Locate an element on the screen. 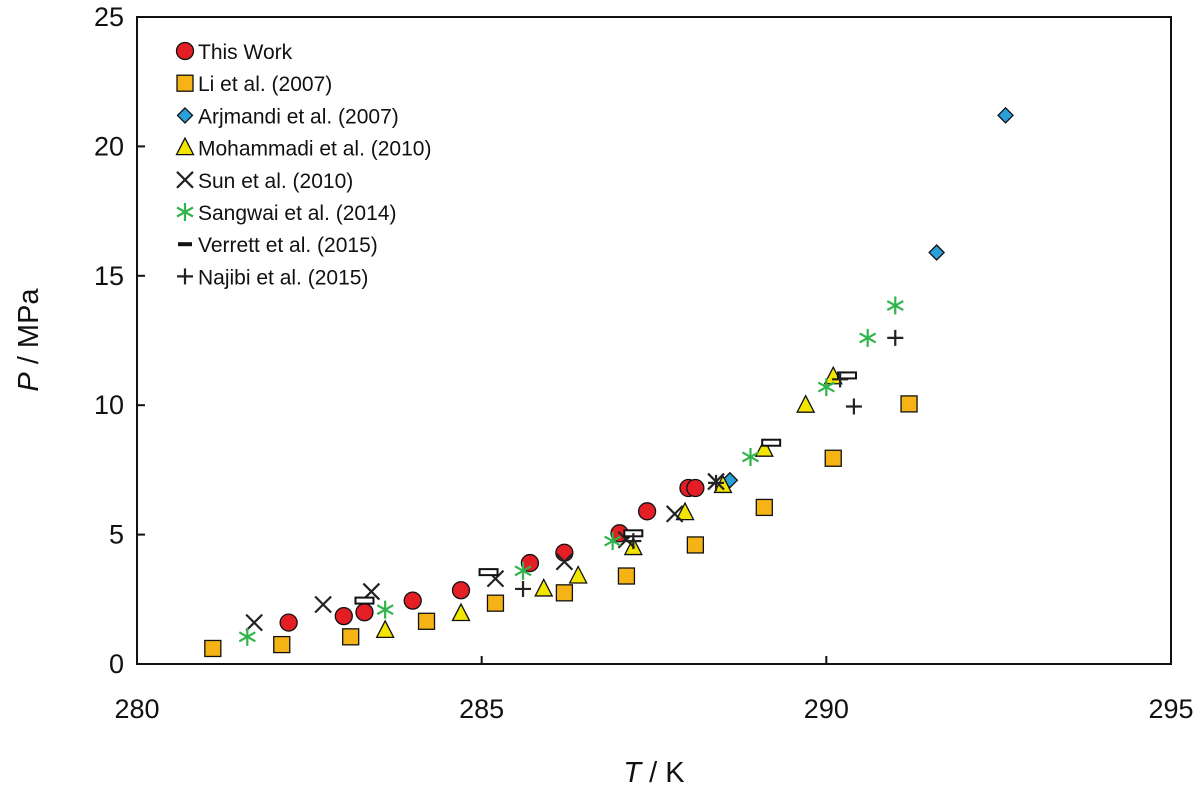  legend-item: This Work is located at coordinates (234, 52).